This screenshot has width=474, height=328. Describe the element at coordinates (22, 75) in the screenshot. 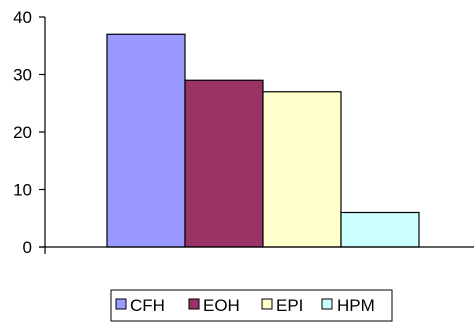

I see `y-tick-label: 30` at that location.